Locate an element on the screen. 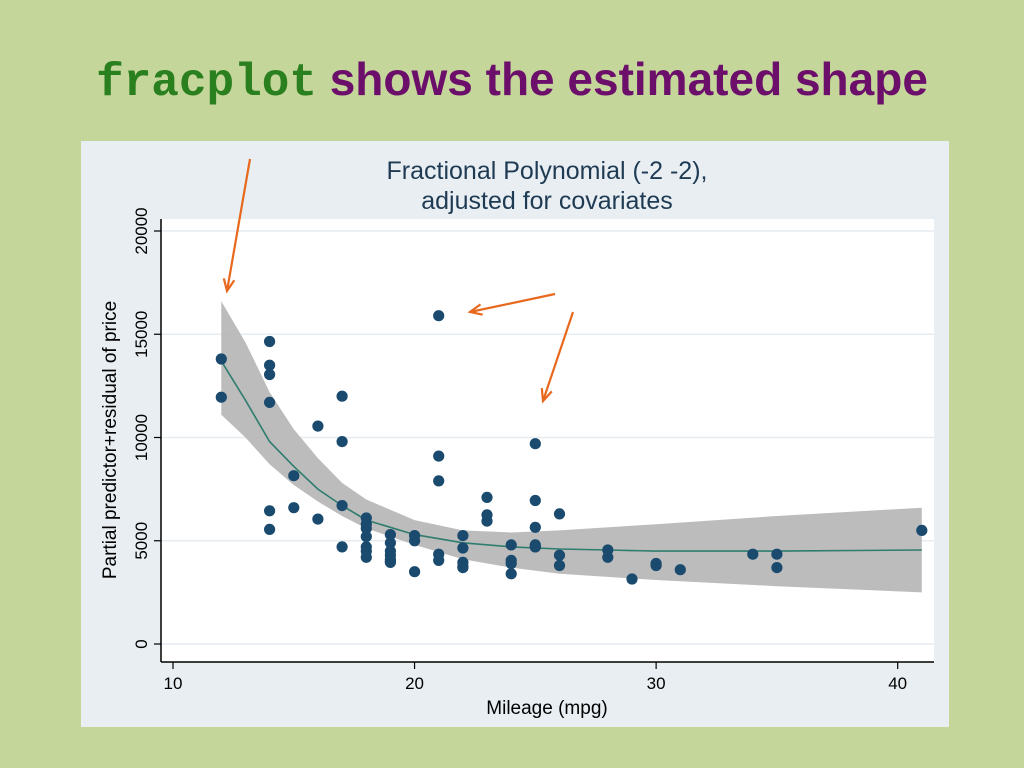 The image size is (1024, 768). x-tick-label: 20 is located at coordinates (414, 683).